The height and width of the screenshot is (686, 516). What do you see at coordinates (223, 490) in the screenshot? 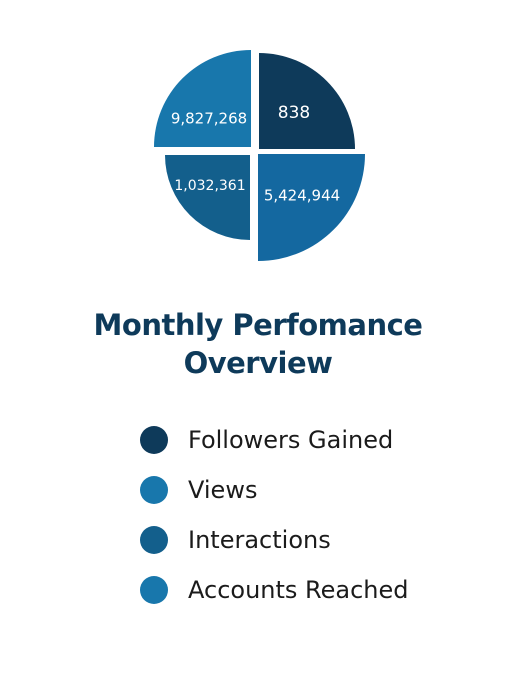
I see `legend-label: Views` at bounding box center [223, 490].